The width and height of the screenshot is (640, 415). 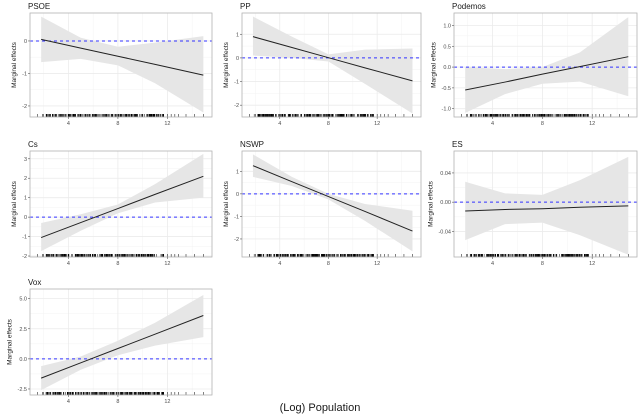 I want to click on y-tick-label: 0.00, so click(x=445, y=203).